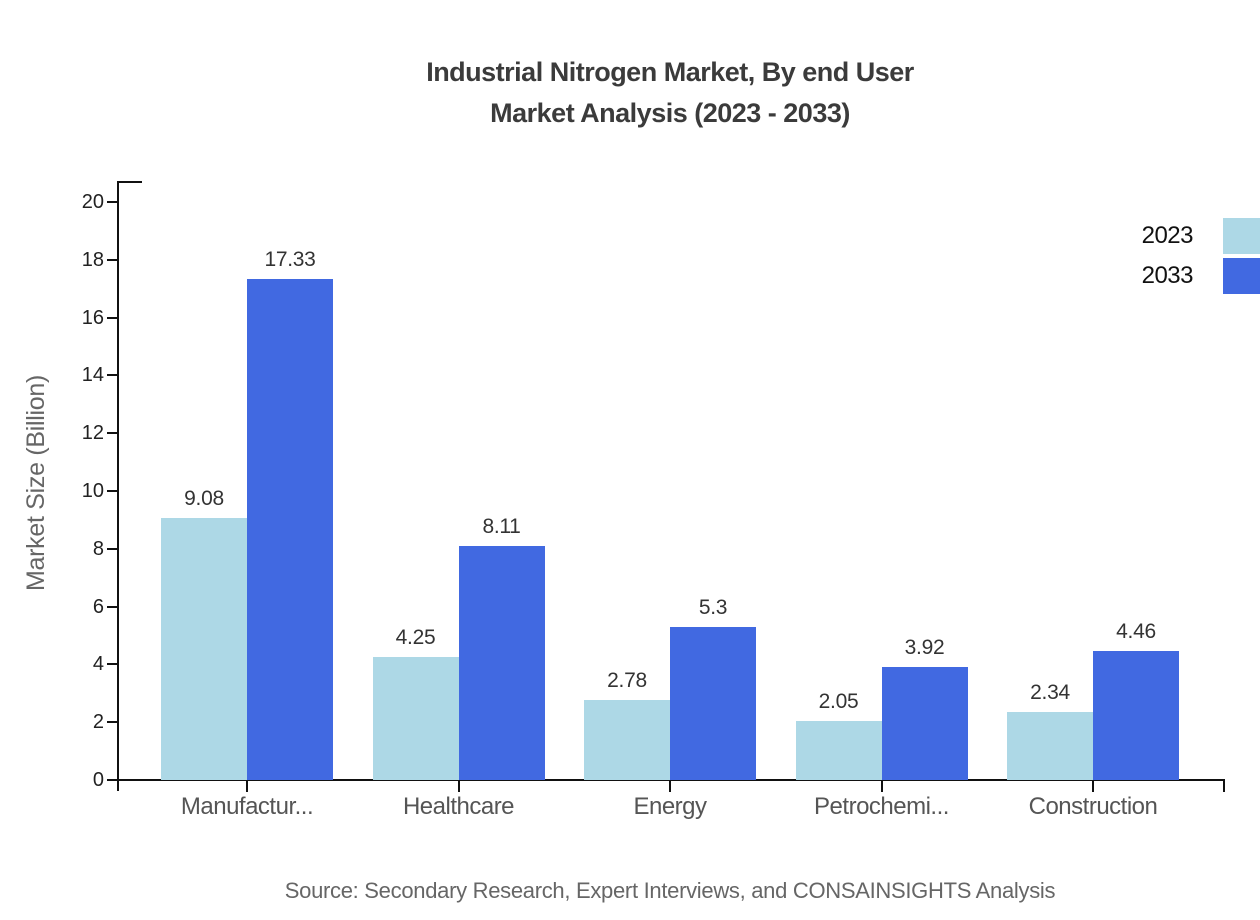 This screenshot has width=1260, height=920. What do you see at coordinates (98, 722) in the screenshot?
I see `y-tick-label: 2` at bounding box center [98, 722].